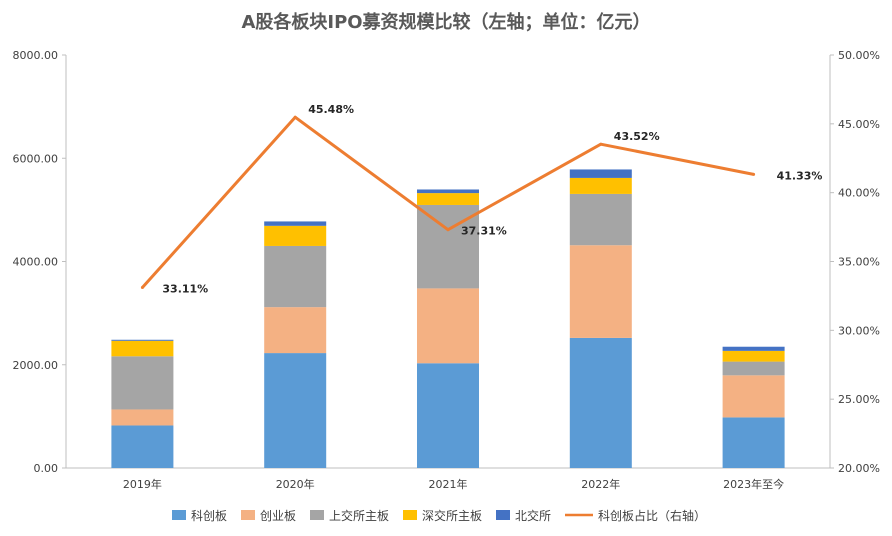 This screenshot has height=536, width=892. I want to click on legend-label: 科创板占比（右轴）, so click(652, 515).